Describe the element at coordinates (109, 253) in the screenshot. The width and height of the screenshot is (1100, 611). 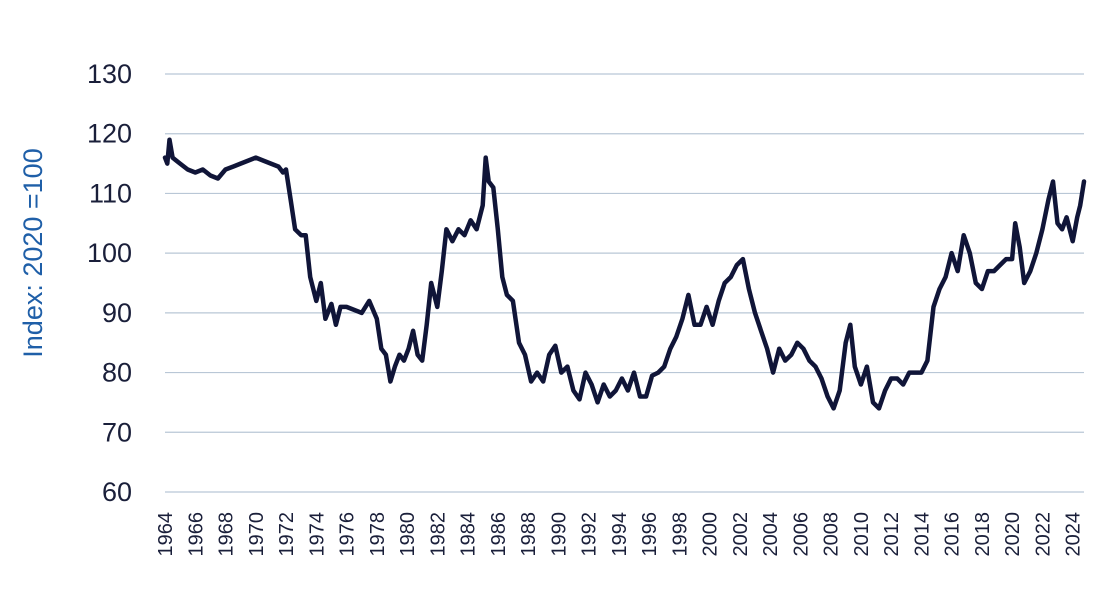
I see `y-tick-label: 100` at that location.